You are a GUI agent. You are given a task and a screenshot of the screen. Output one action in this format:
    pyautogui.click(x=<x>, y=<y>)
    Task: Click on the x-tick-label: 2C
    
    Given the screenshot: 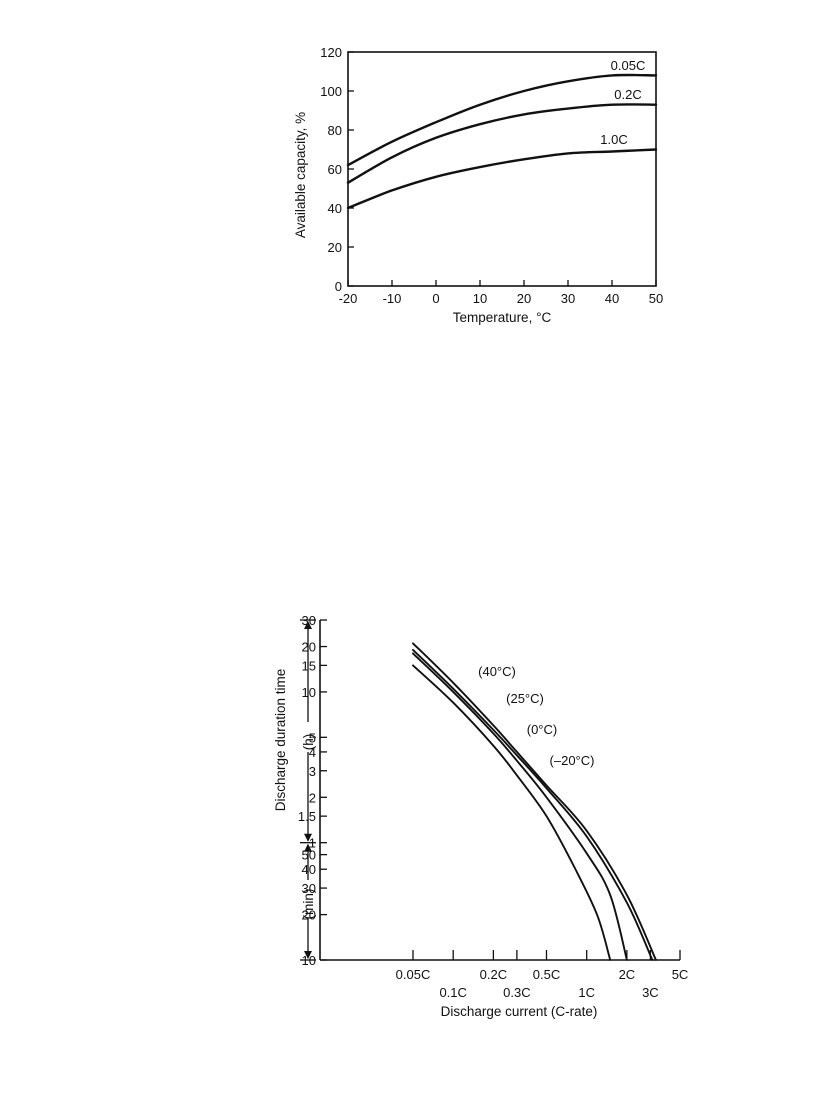 What is the action you would take?
    pyautogui.click(x=627, y=974)
    